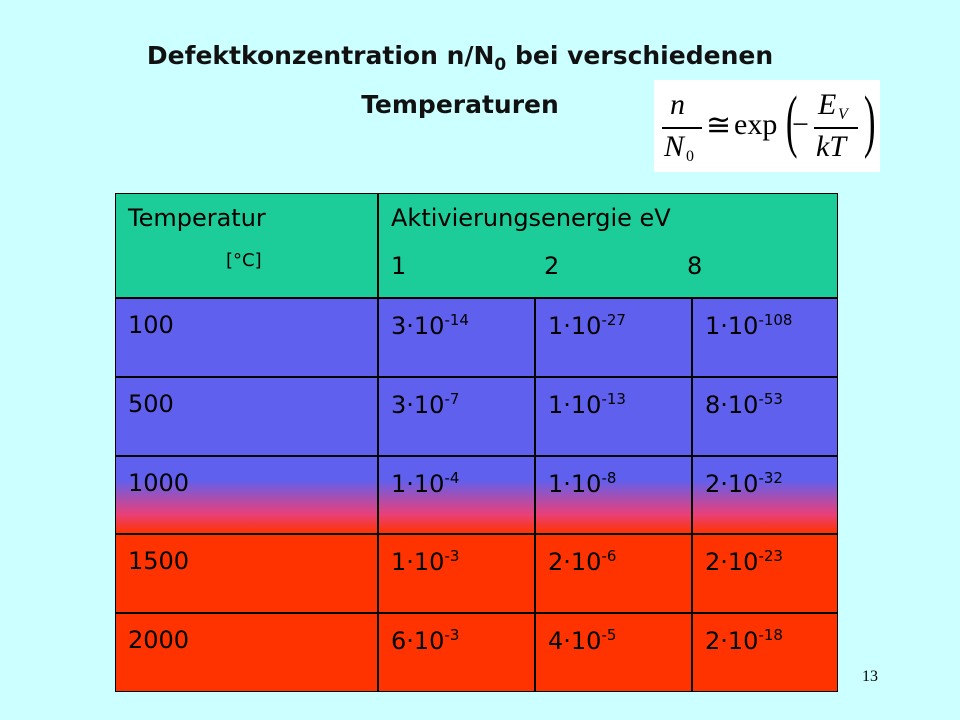  What do you see at coordinates (695, 266) in the screenshot?
I see `header-energy: 8` at bounding box center [695, 266].